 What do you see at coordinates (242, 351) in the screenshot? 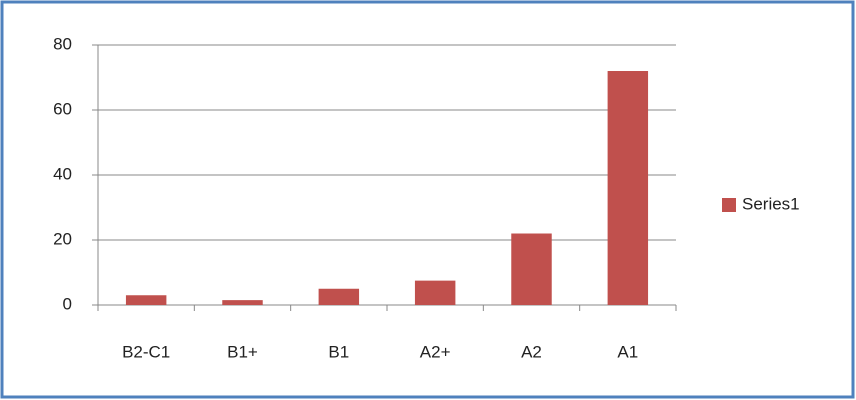
I see `x-tick-label: B1+` at bounding box center [242, 351].